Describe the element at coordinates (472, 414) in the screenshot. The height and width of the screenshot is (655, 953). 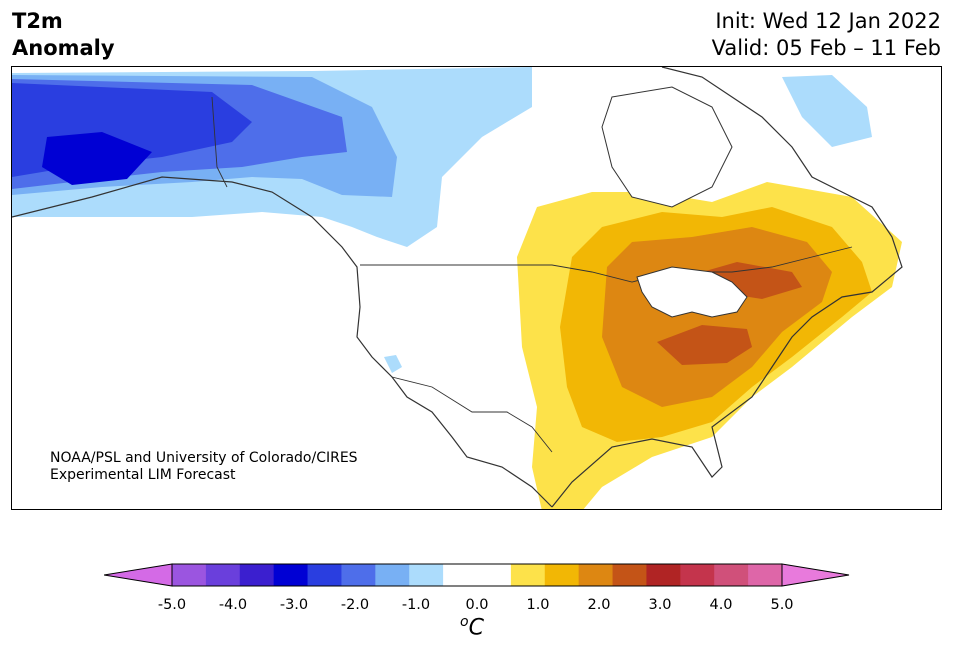
I see `us-mexico-border` at that location.